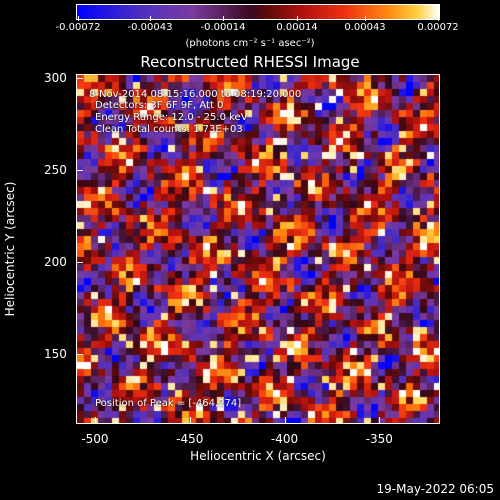 This screenshot has width=500, height=500. I want to click on colorbar-tick: -0.00043, so click(150, 27).